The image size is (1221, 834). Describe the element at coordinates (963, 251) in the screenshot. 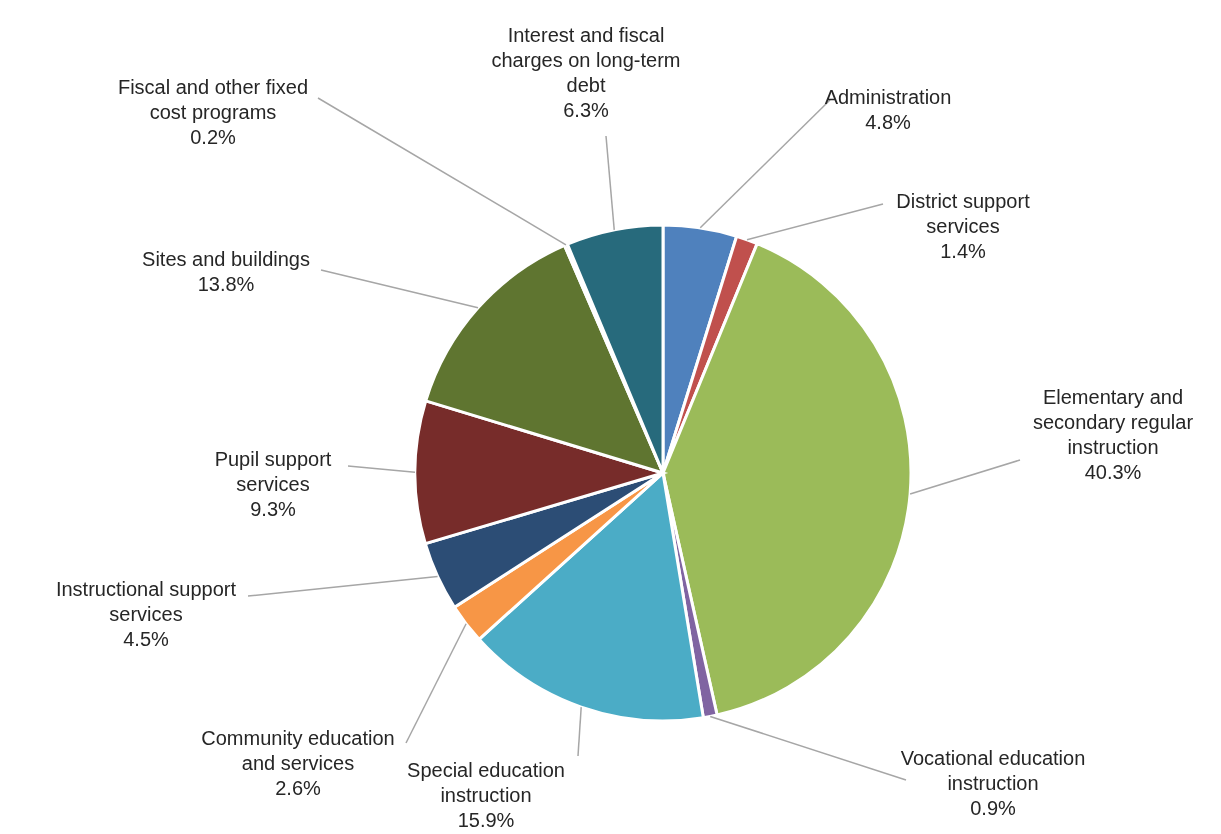

I see `data-label: 1.4%` at that location.